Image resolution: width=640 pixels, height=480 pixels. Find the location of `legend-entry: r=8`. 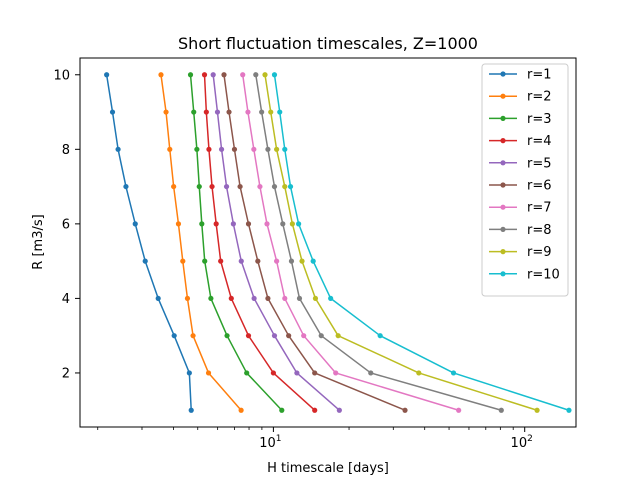

legend-entry: r=8 is located at coordinates (520, 230).